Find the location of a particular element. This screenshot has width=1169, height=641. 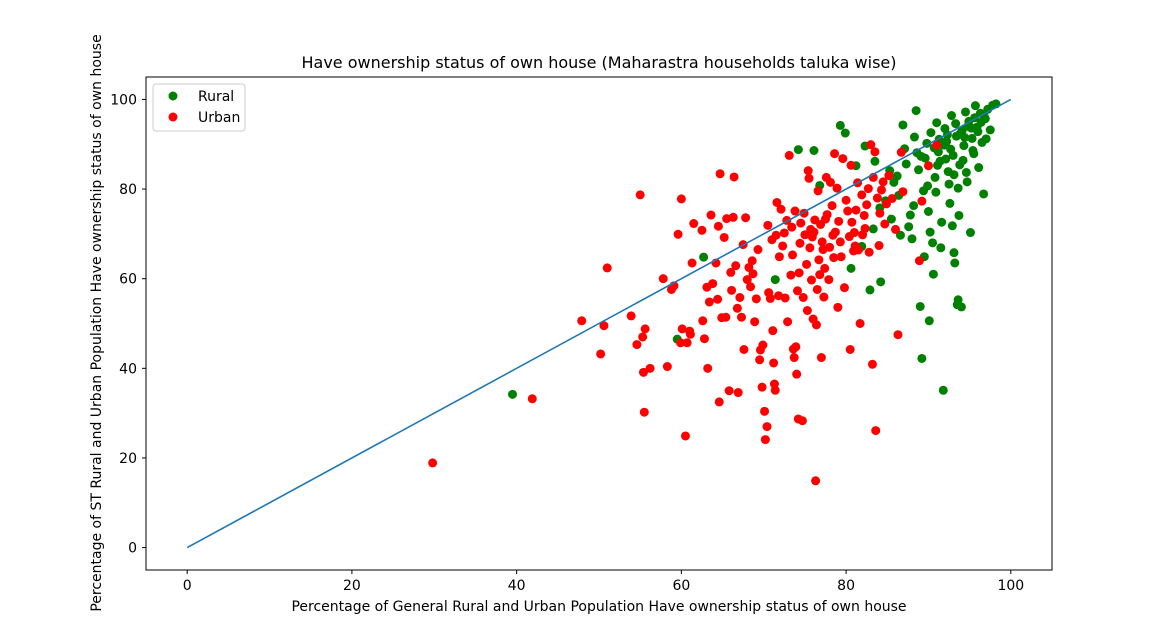

legend-urban-marker is located at coordinates (173, 117).